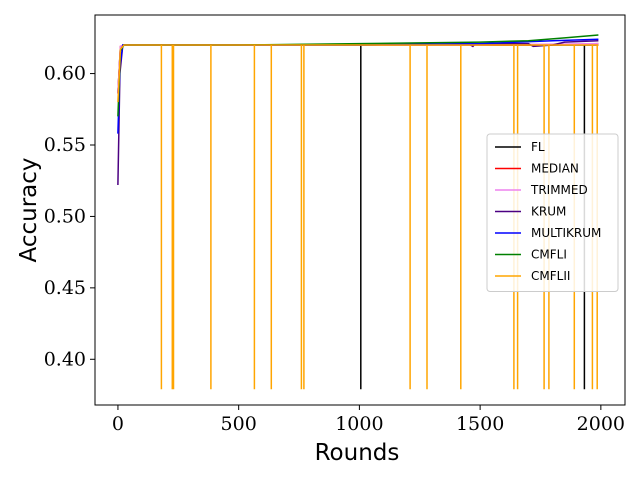 This screenshot has height=480, width=640. I want to click on legend-box, so click(552, 212).